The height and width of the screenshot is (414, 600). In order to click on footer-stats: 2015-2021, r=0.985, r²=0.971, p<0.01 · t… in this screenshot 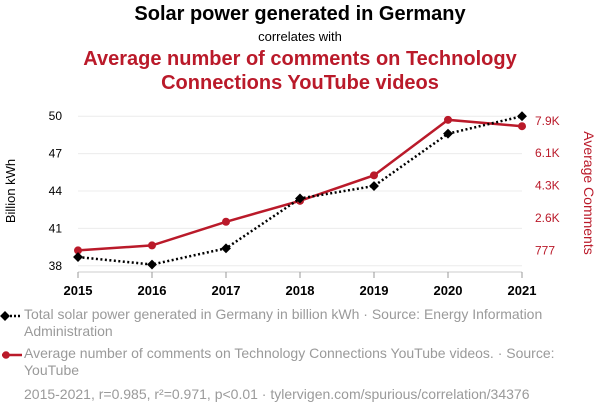, I will do `click(277, 394)`.